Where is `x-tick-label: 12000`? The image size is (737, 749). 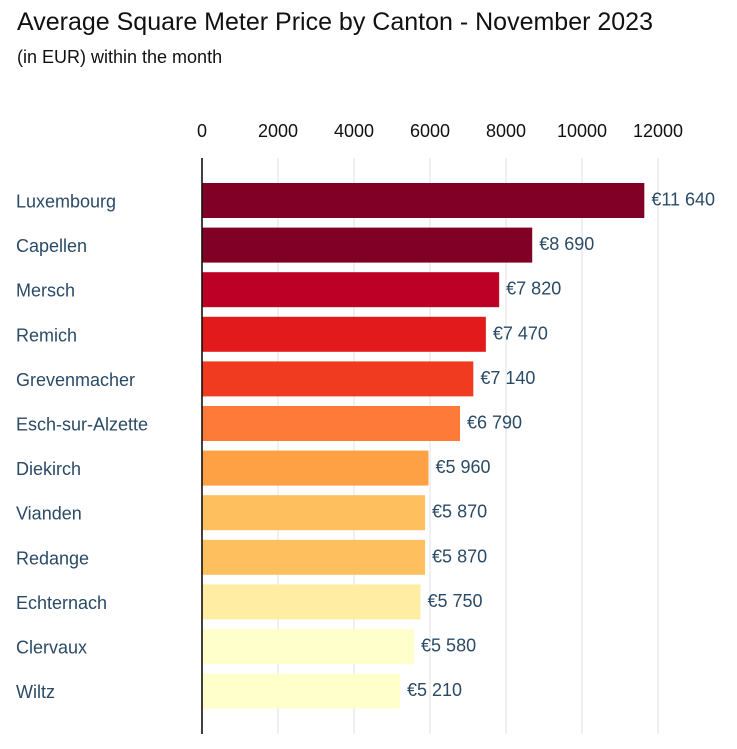
x-tick-label: 12000 is located at coordinates (658, 131).